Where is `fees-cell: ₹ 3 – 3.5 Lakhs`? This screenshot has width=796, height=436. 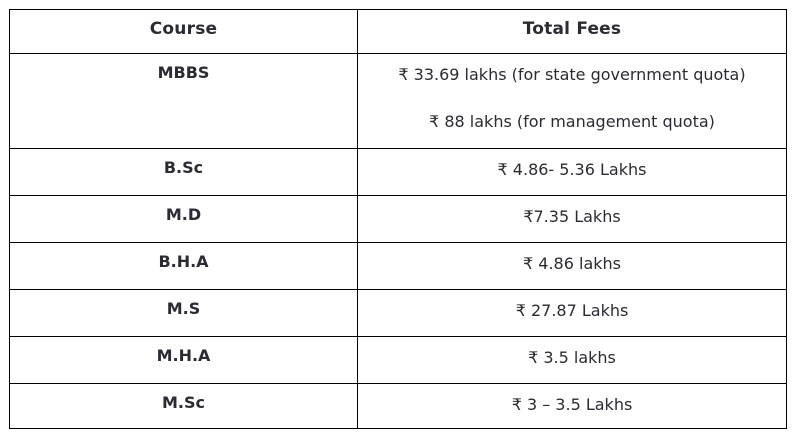 fees-cell: ₹ 3 – 3.5 Lakhs is located at coordinates (572, 406).